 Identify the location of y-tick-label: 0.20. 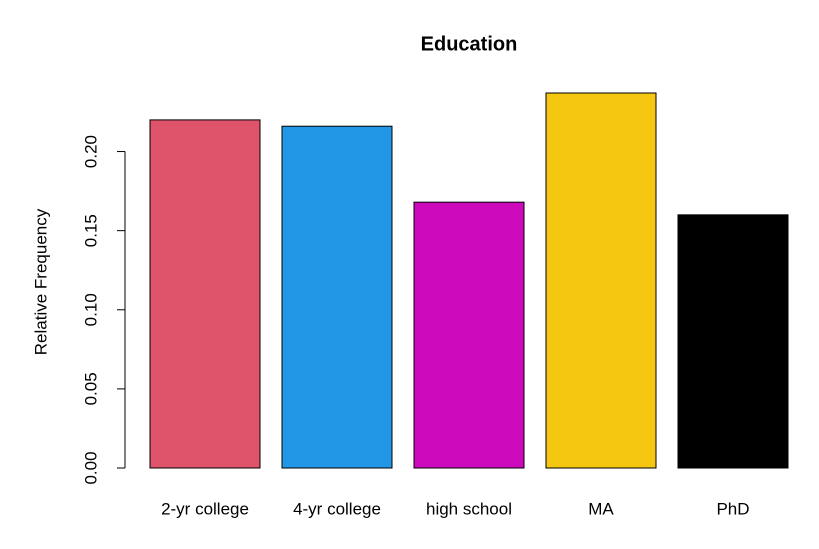
(90, 151).